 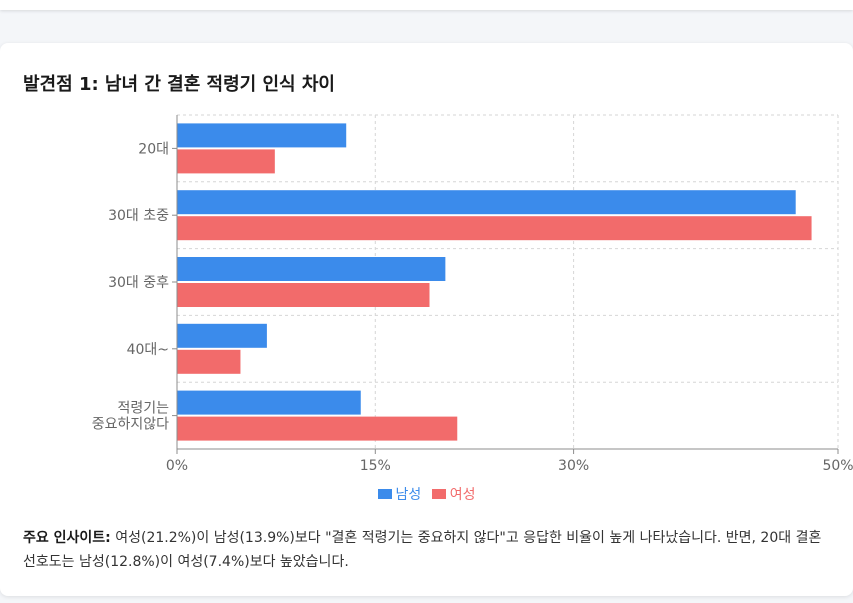 I want to click on x-tick-label-3: 50%, so click(x=837, y=466).